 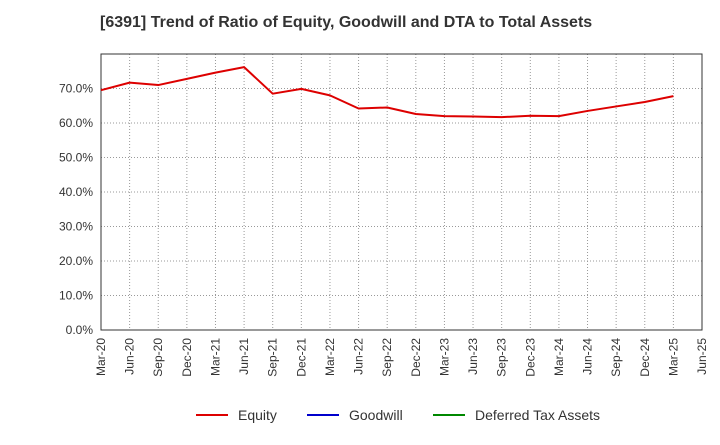 What do you see at coordinates (473, 356) in the screenshot?
I see `x-tick-label: Jun-23` at bounding box center [473, 356].